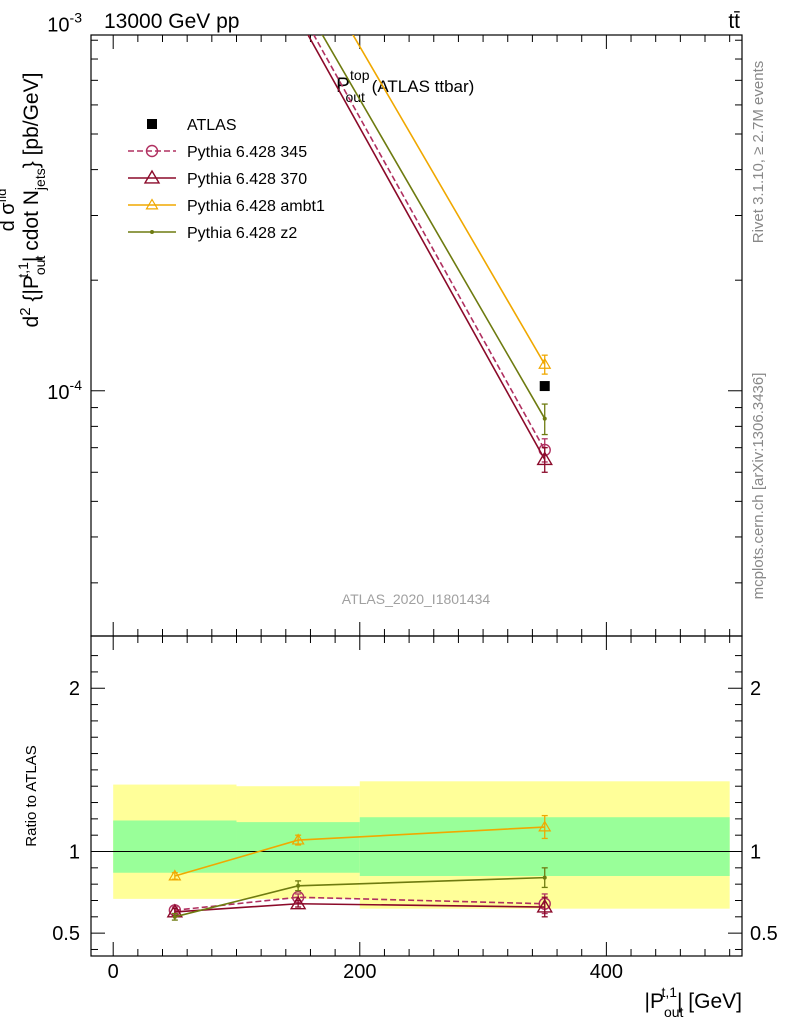 The width and height of the screenshot is (786, 1024). I want to click on legend-item: Pythia 6.428 ambt1, so click(226, 206).